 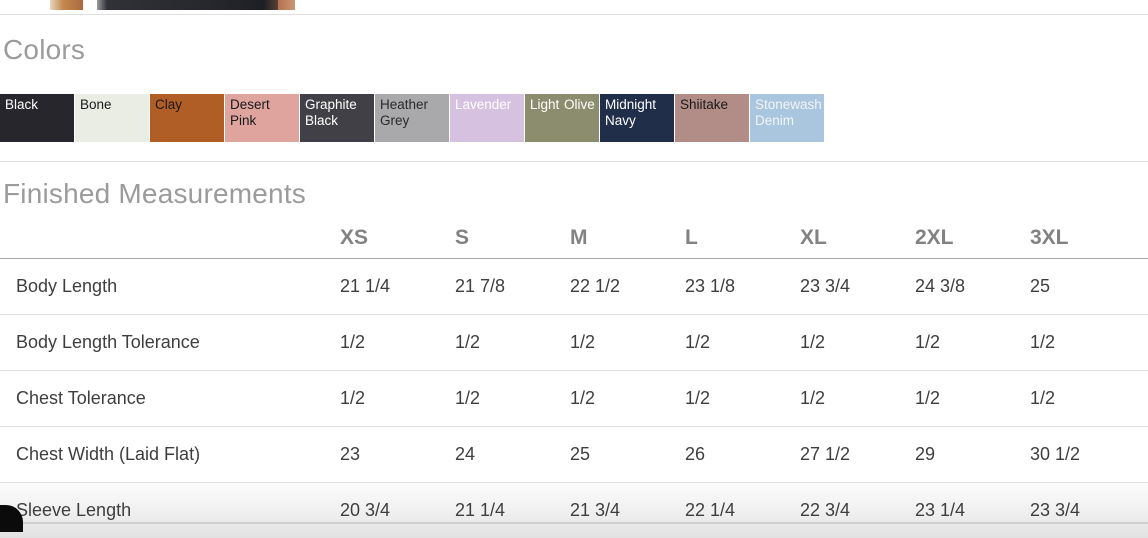 I want to click on measurements-header-row: XS S M L XL 2XL 3XL, so click(x=574, y=234).